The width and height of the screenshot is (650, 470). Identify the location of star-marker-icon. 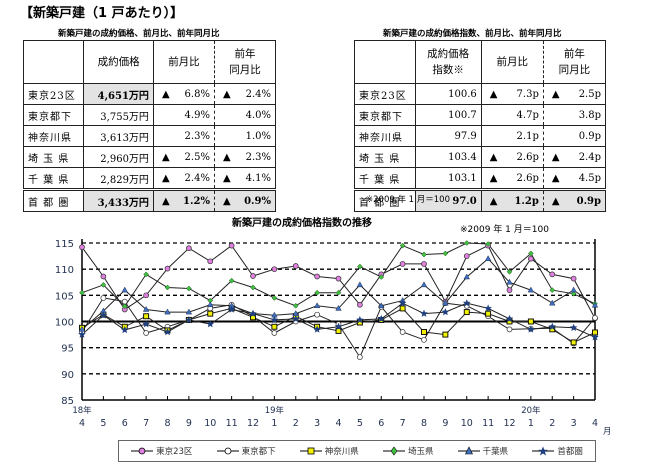
(543, 451).